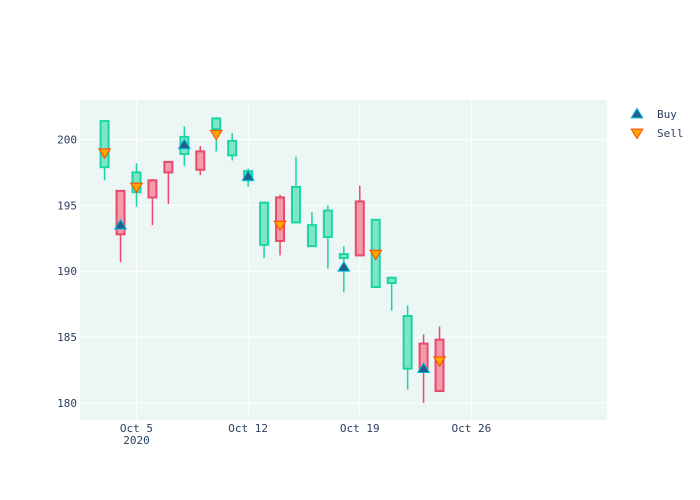 The width and height of the screenshot is (700, 500). Describe the element at coordinates (667, 114) in the screenshot. I see `legend-label: Buy` at that location.